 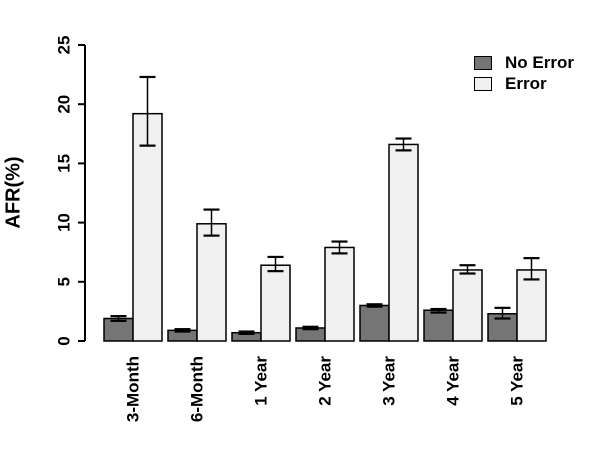 What do you see at coordinates (517, 381) in the screenshot?
I see `x-category-label-5-year: 5 Year` at bounding box center [517, 381].